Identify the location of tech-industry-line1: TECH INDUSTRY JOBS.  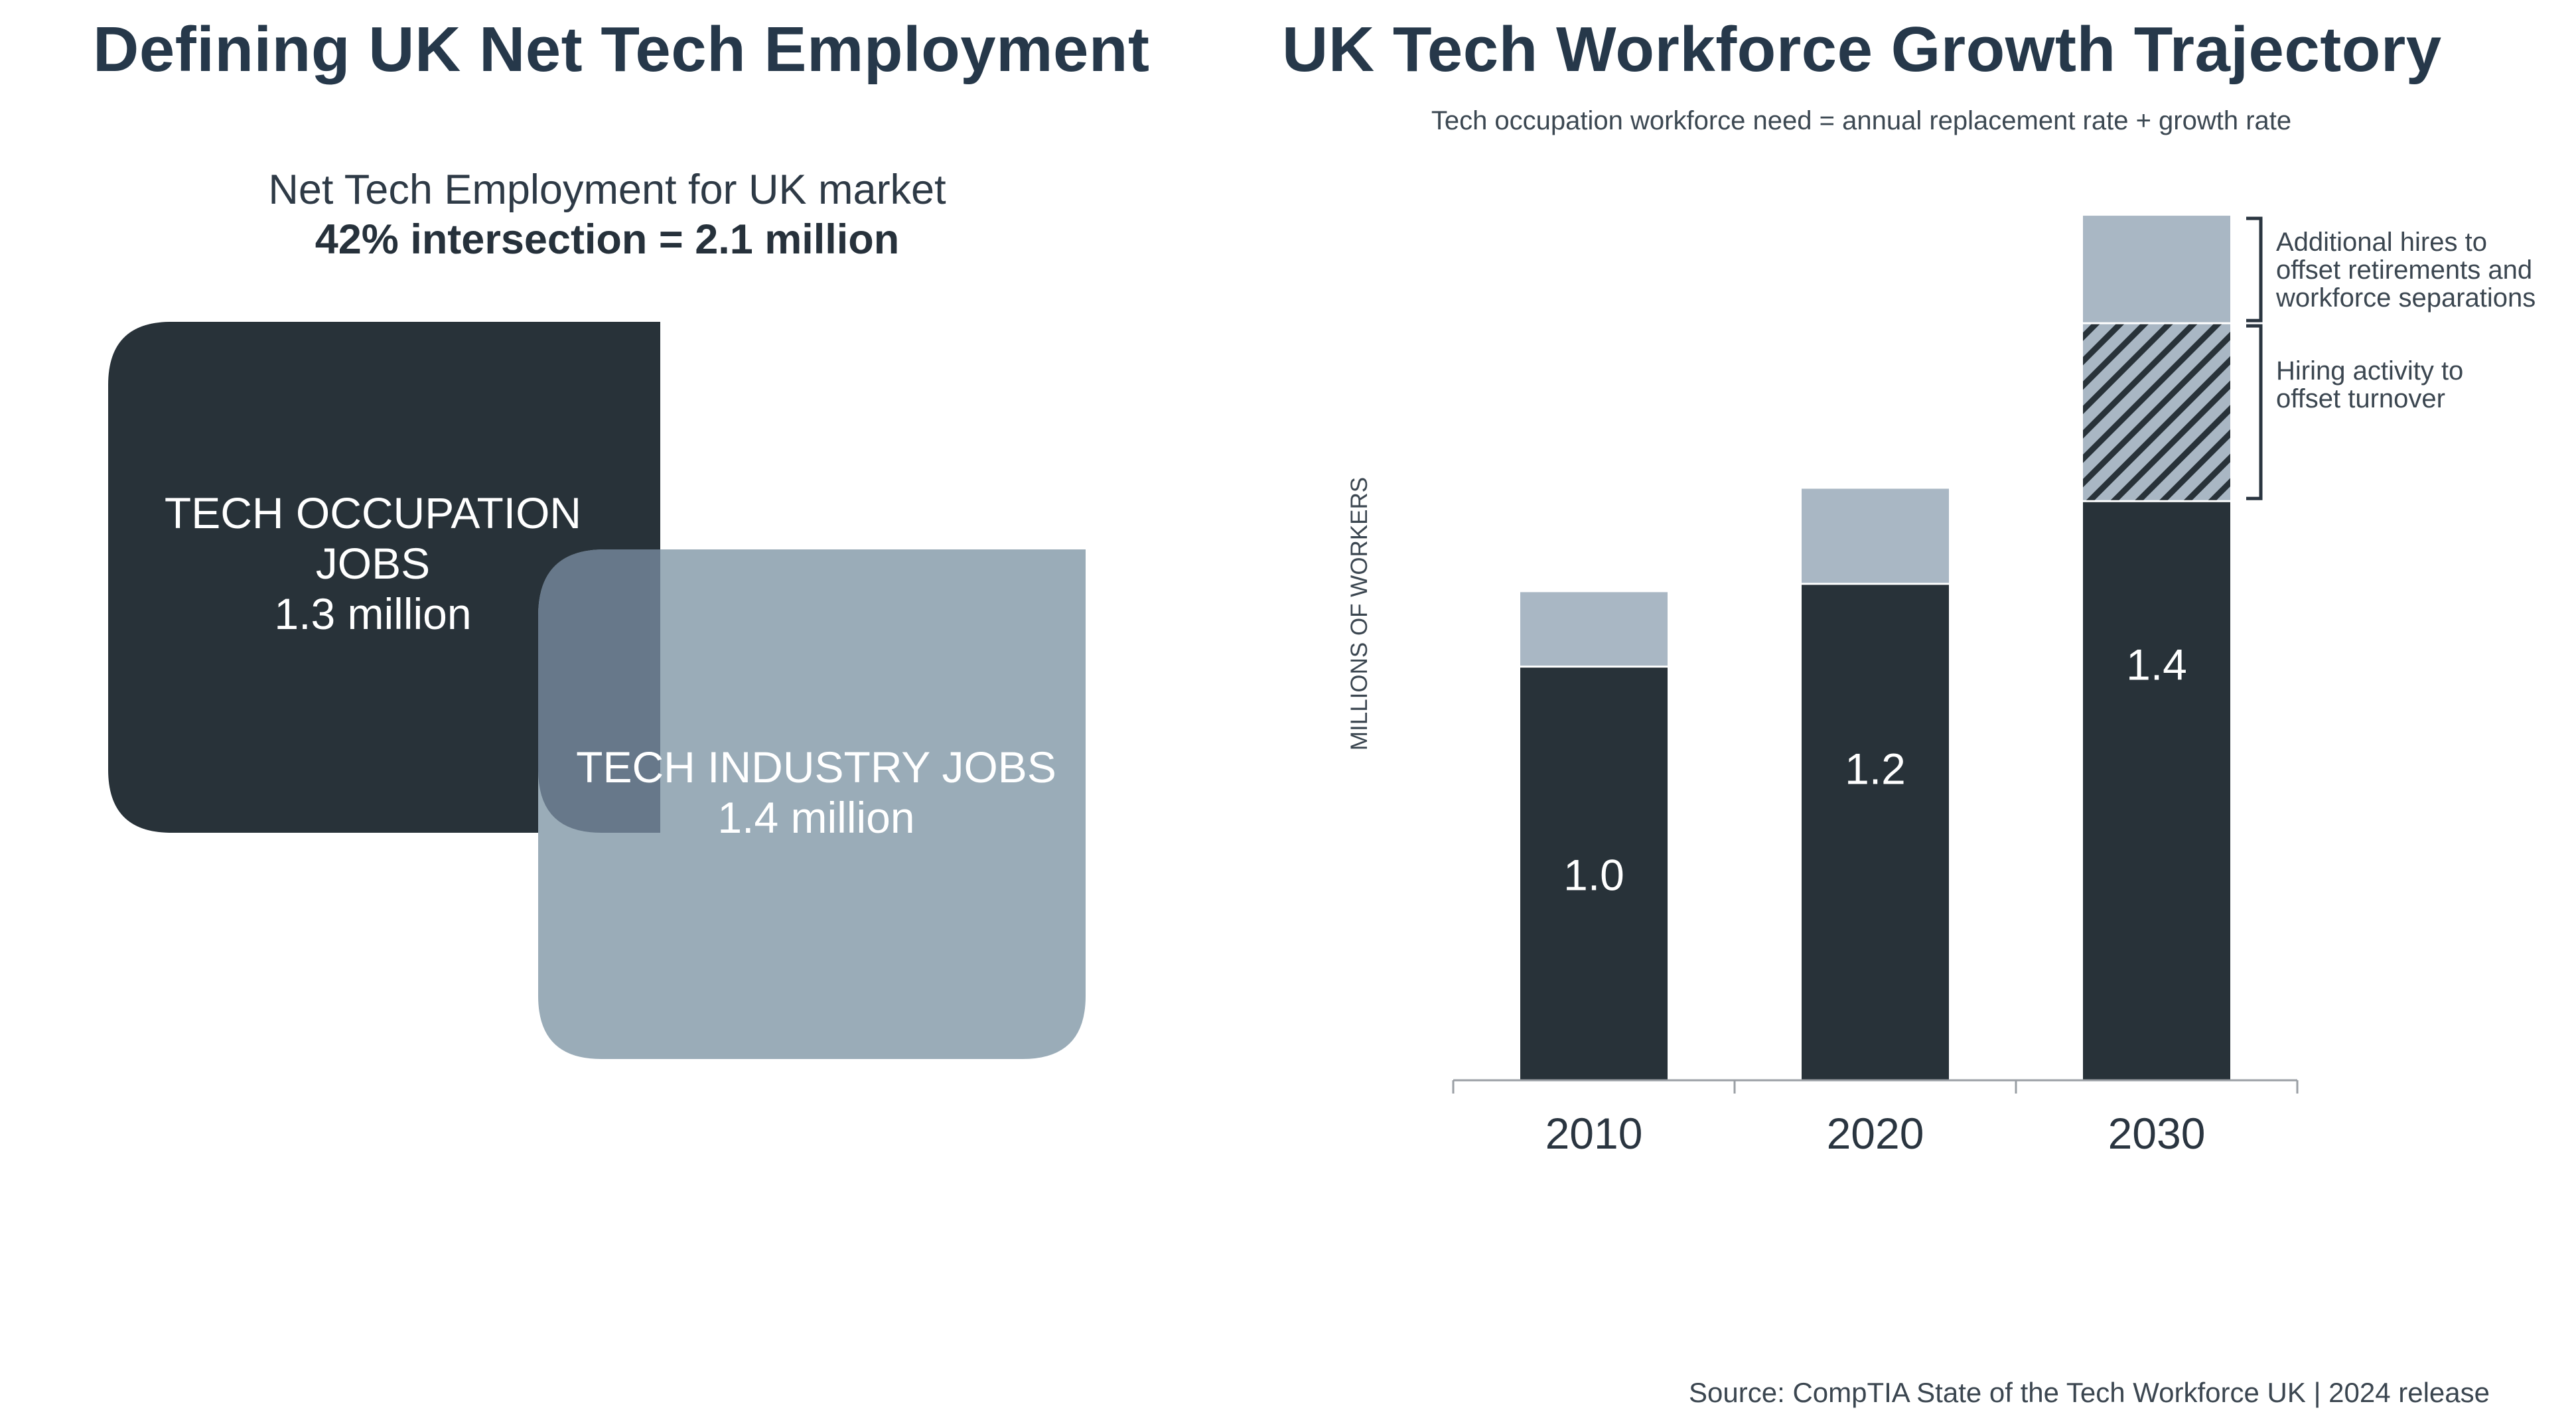
(816, 767).